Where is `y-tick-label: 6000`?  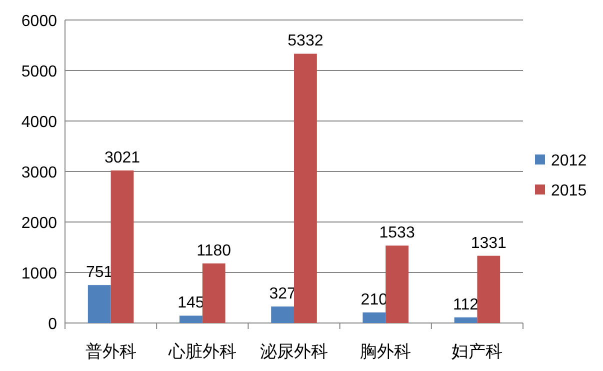
y-tick-label: 6000 is located at coordinates (39, 21).